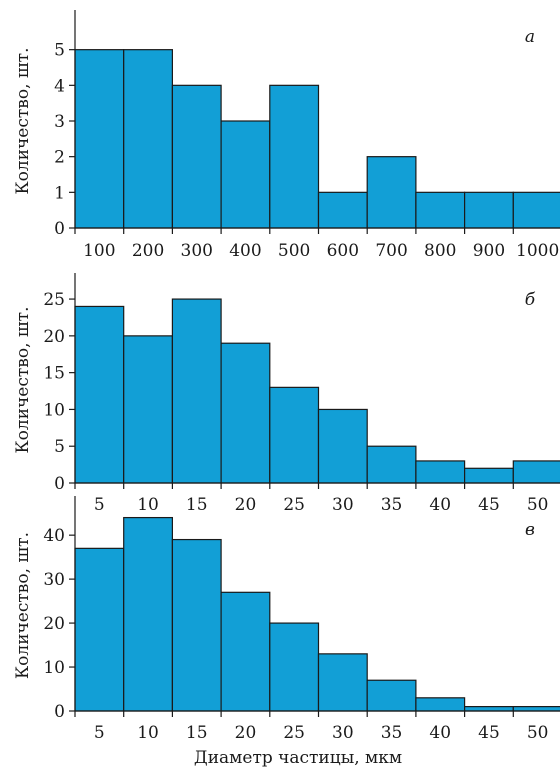 The image size is (560, 770). What do you see at coordinates (440, 251) in the screenshot?
I see `x-tick-label: 800` at bounding box center [440, 251].